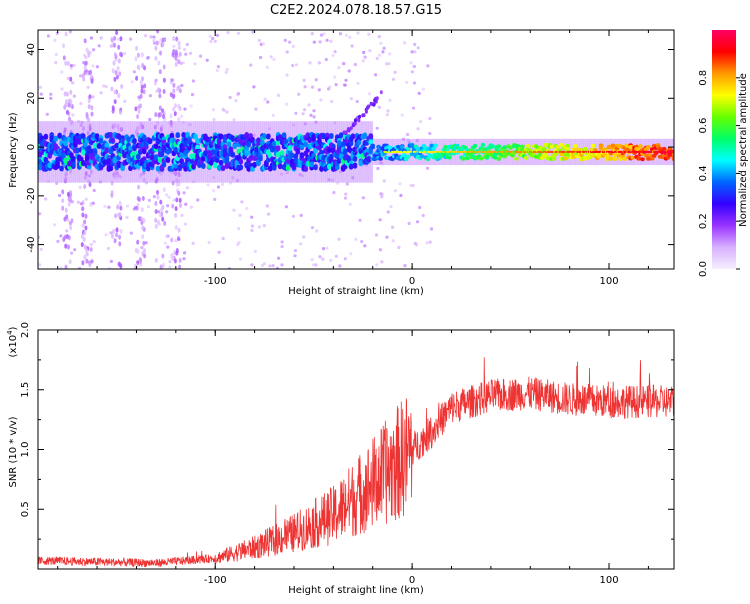  What do you see at coordinates (703, 126) in the screenshot?
I see `colorbar-tick-label: 0.6` at bounding box center [703, 126].